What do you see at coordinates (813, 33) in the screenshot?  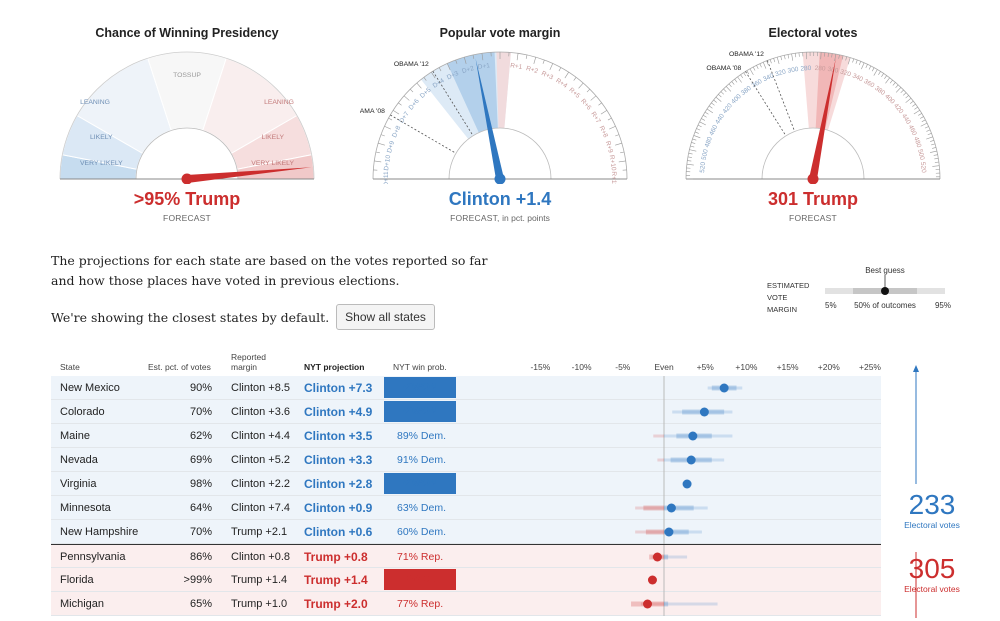 I see `electoral-votes-gauge-title: Electoral votes` at bounding box center [813, 33].